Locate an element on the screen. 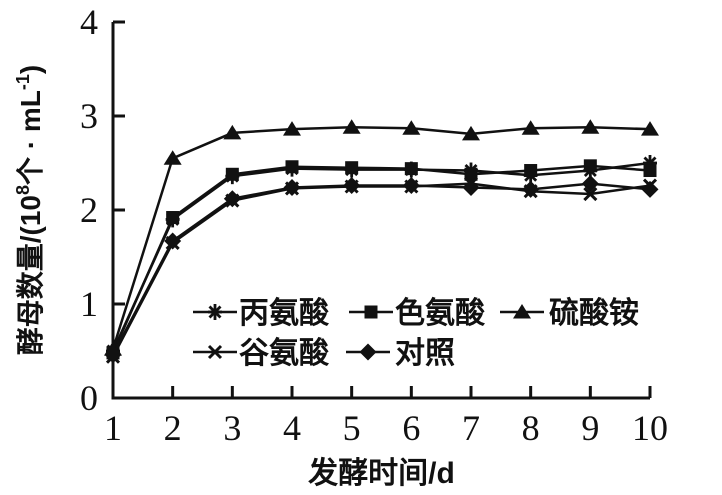 The height and width of the screenshot is (495, 722). legend-item-glutamate: 谷氨酸 is located at coordinates (261, 353).